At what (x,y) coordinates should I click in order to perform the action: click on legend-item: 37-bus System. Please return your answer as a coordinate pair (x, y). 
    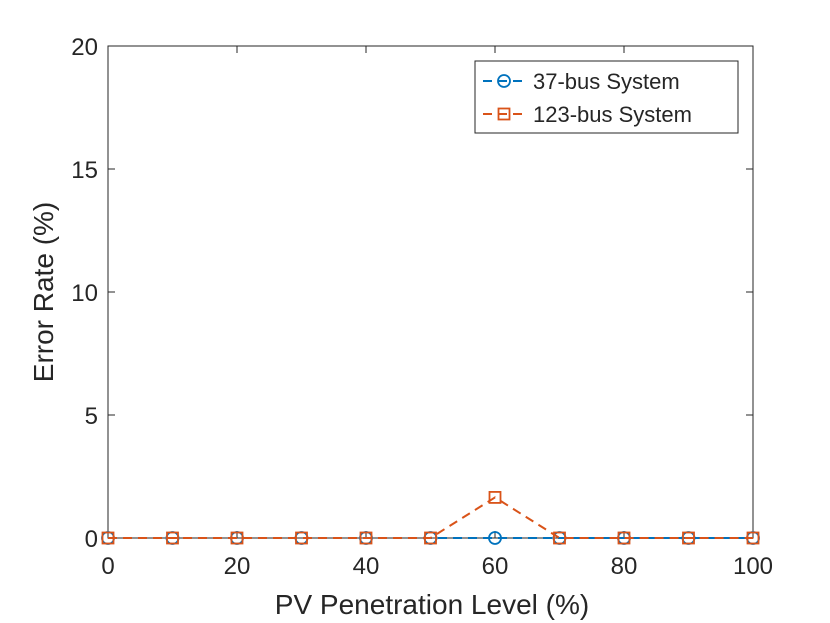
    Looking at the image, I should click on (581, 81).